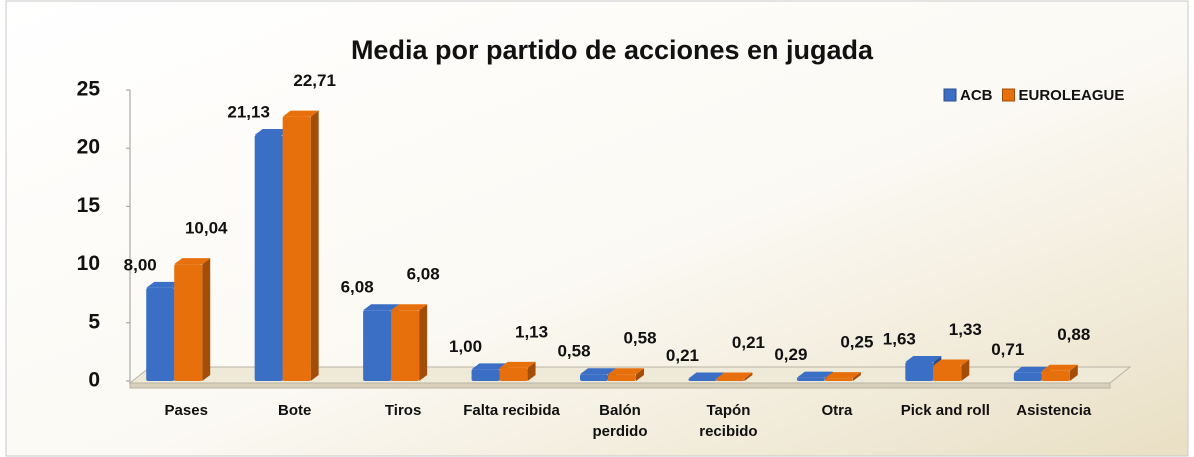 This screenshot has width=1194, height=457. I want to click on data-label: 1,33, so click(965, 329).